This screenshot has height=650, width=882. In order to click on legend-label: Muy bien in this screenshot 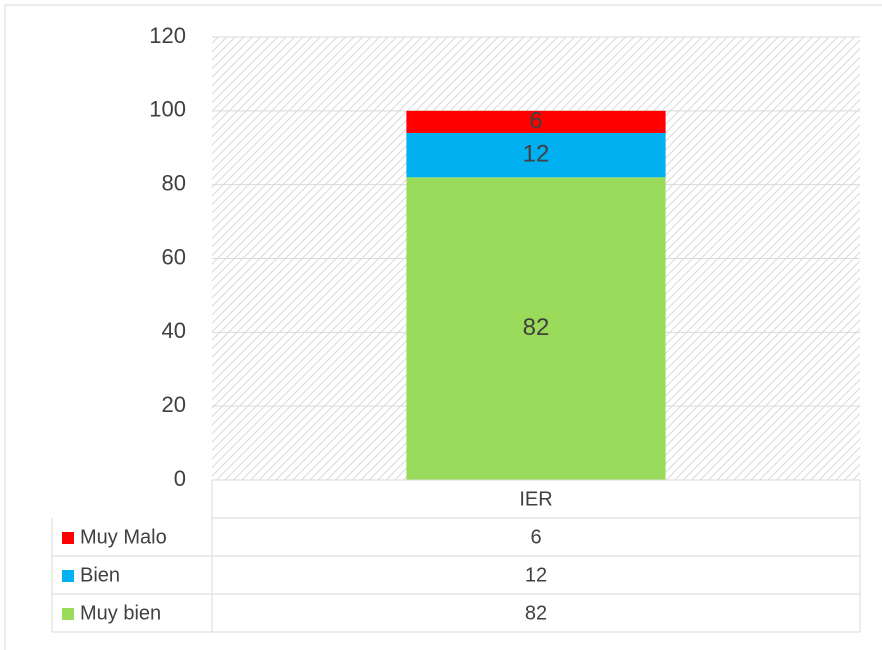, I will do `click(120, 613)`.